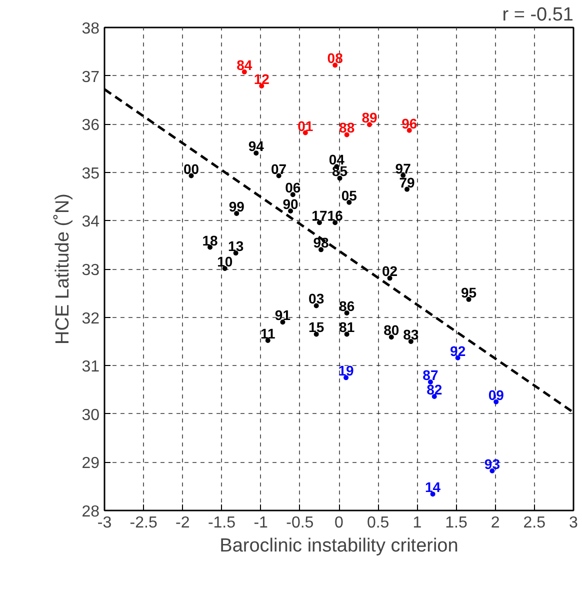 This screenshot has width=582, height=601. What do you see at coordinates (378, 523) in the screenshot?
I see `x-tick-label: 0.5` at bounding box center [378, 523].